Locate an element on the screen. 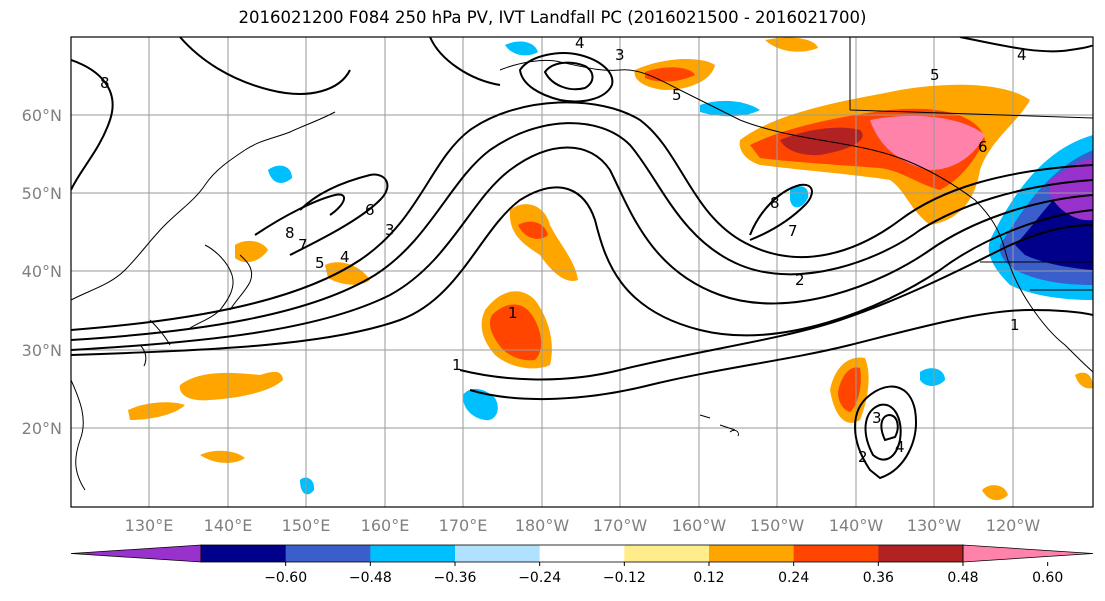 The width and height of the screenshot is (1105, 601). colorbar-tick-label: −0.36 is located at coordinates (455, 578).